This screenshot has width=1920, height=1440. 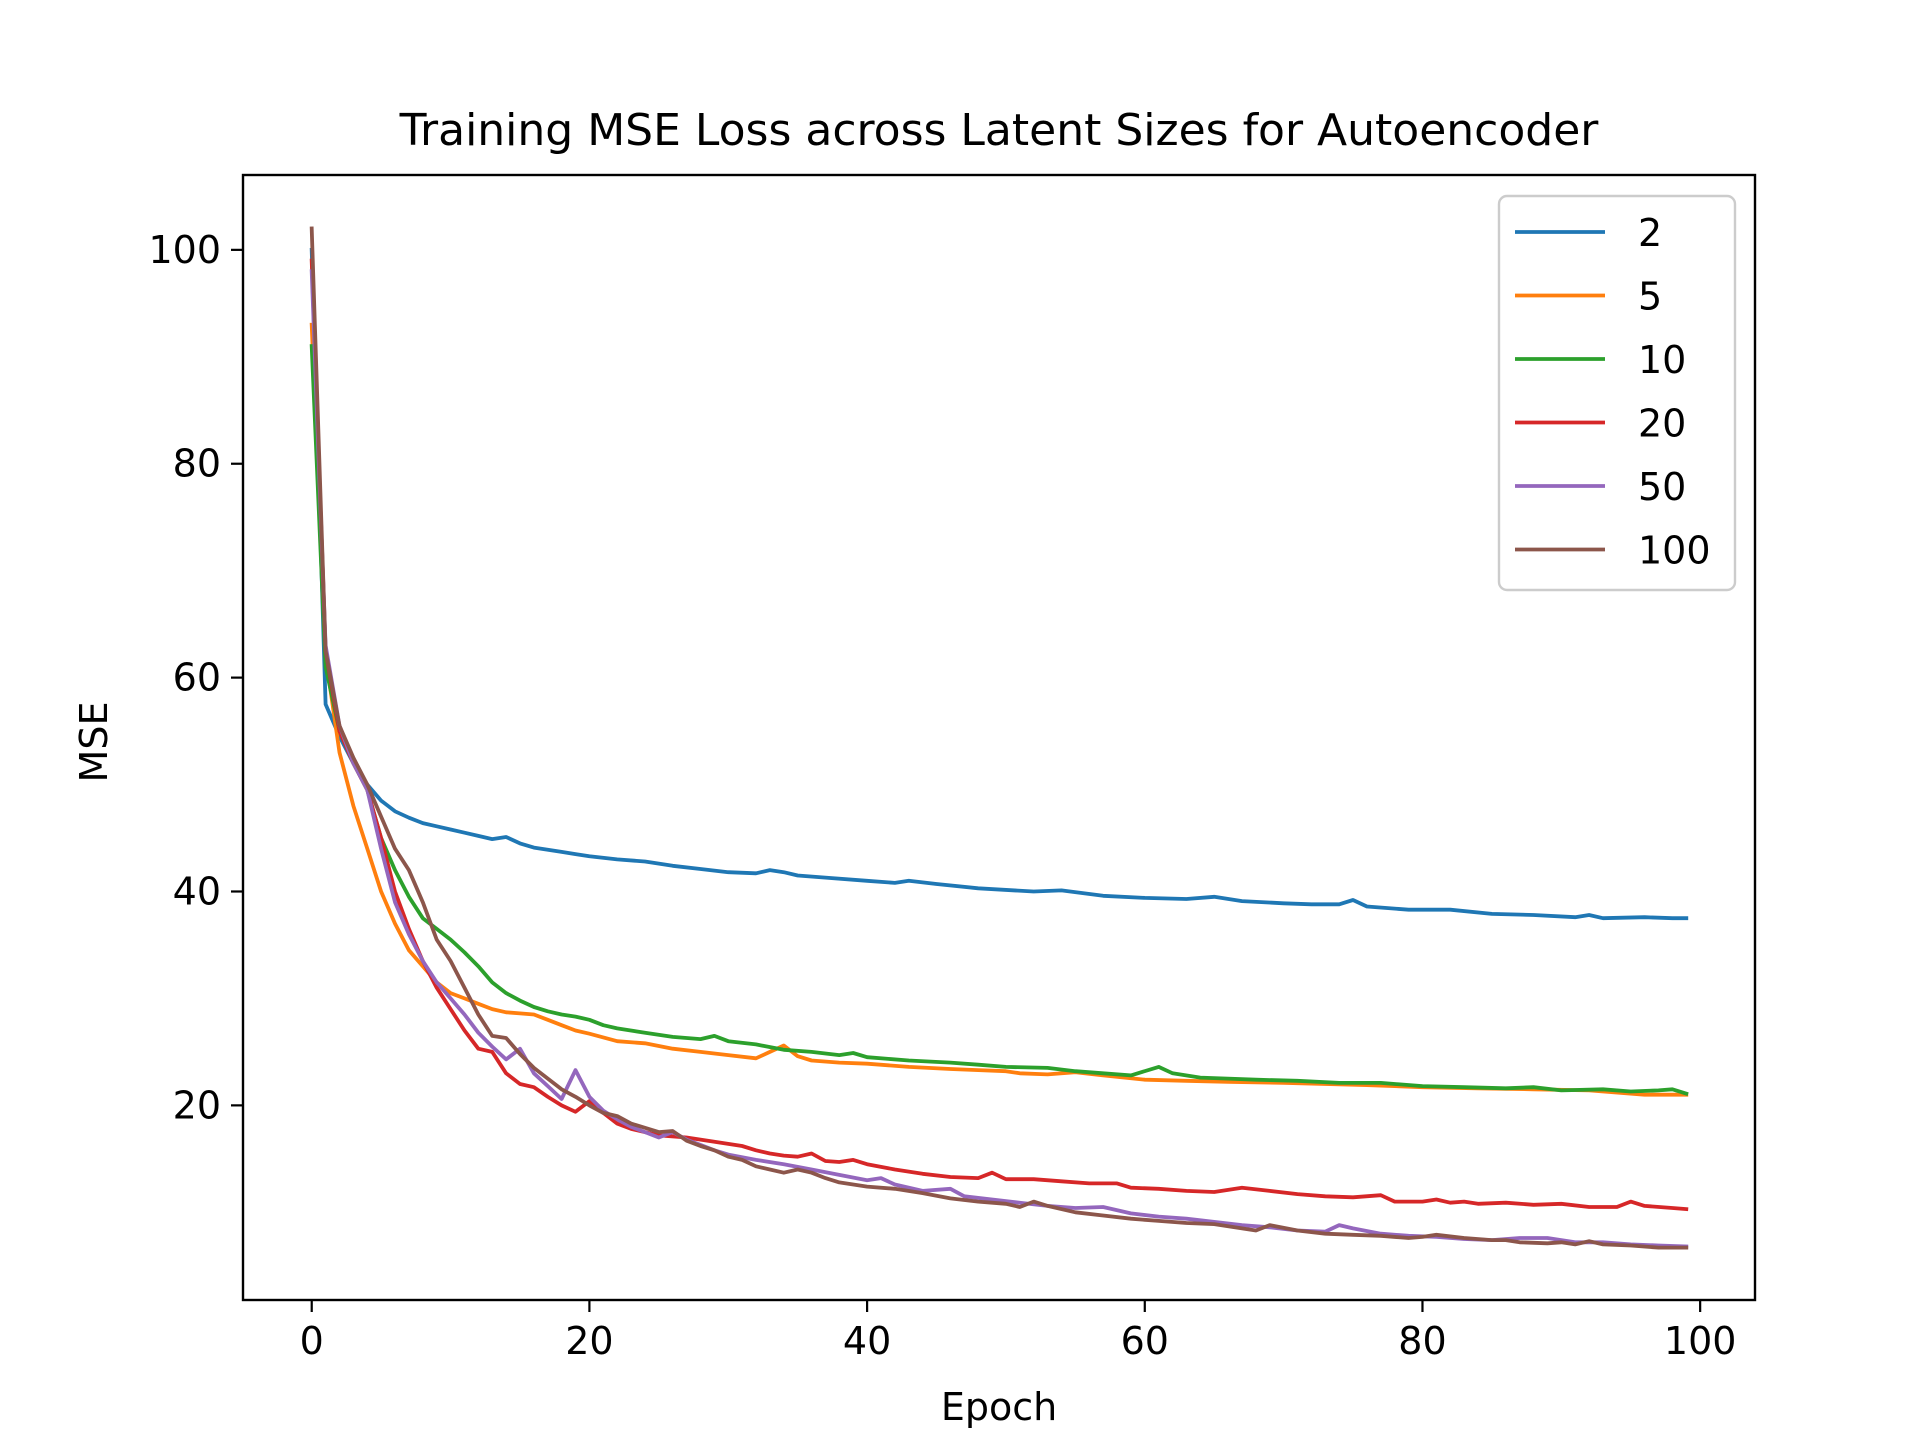 What do you see at coordinates (1674, 551) in the screenshot?
I see `legend-label-100: 100` at bounding box center [1674, 551].